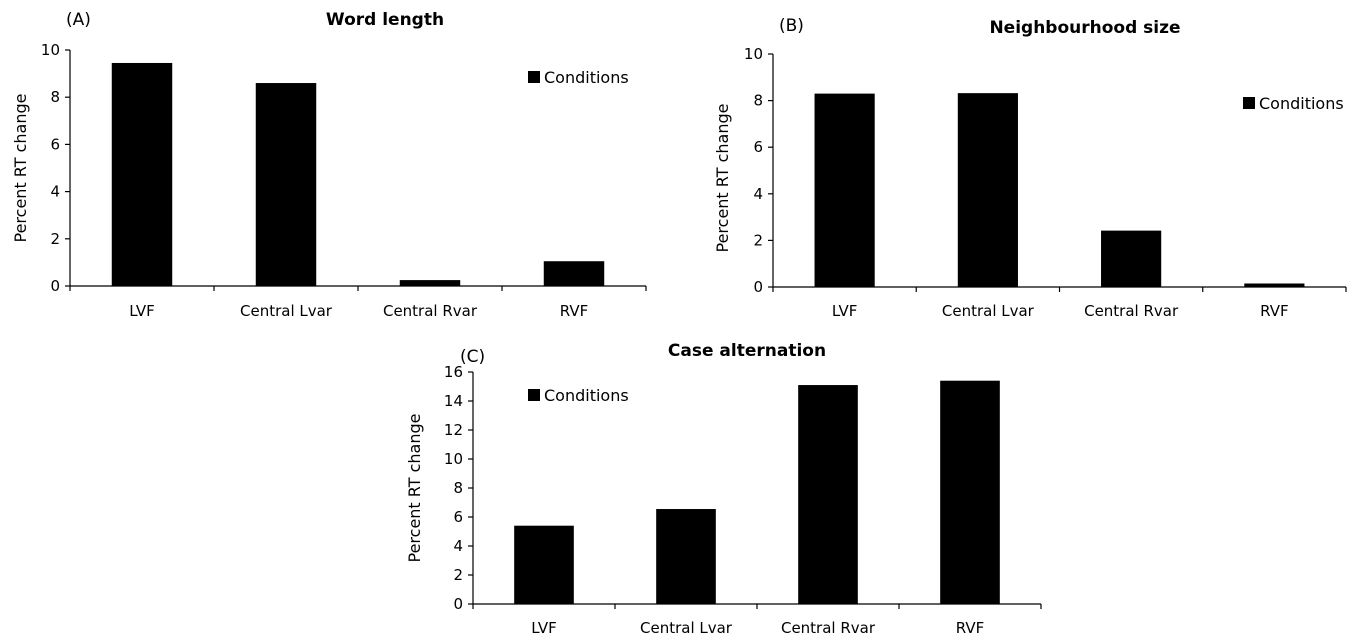  What do you see at coordinates (385, 20) in the screenshot?
I see `chart-title: Word length` at bounding box center [385, 20].